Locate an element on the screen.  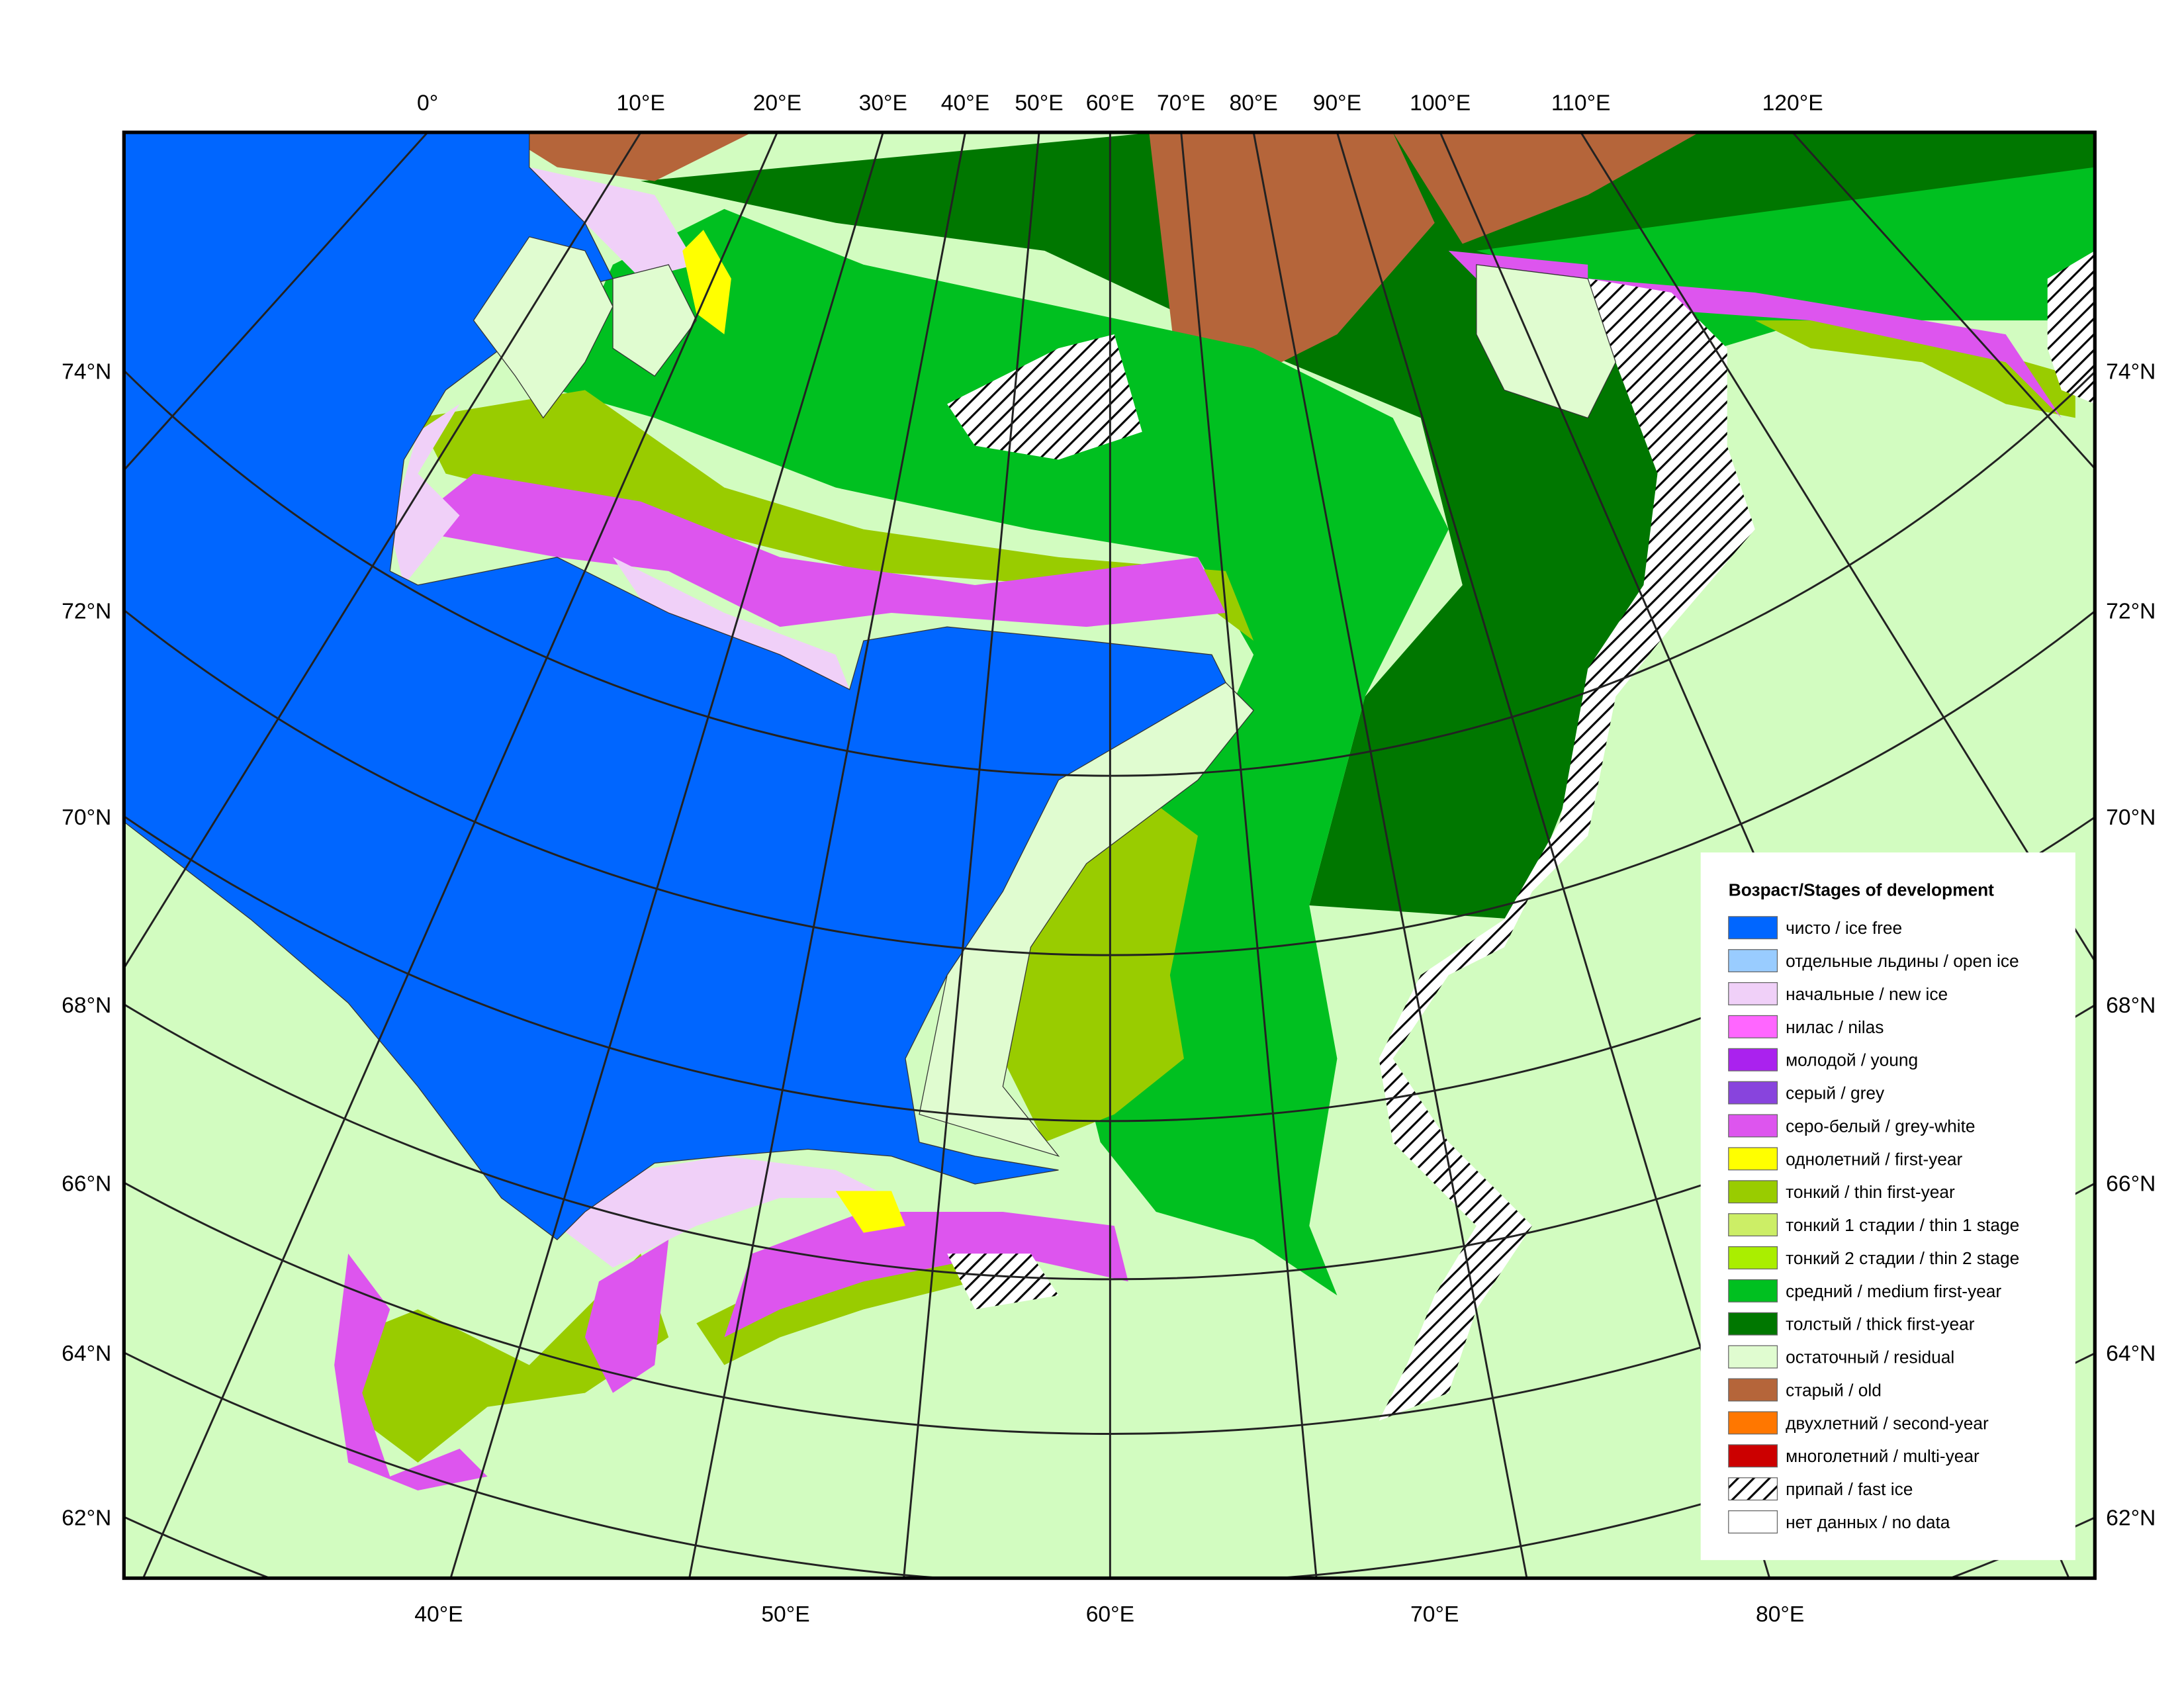
legend-label: серо-белый / grey-white is located at coordinates (1880, 1126).